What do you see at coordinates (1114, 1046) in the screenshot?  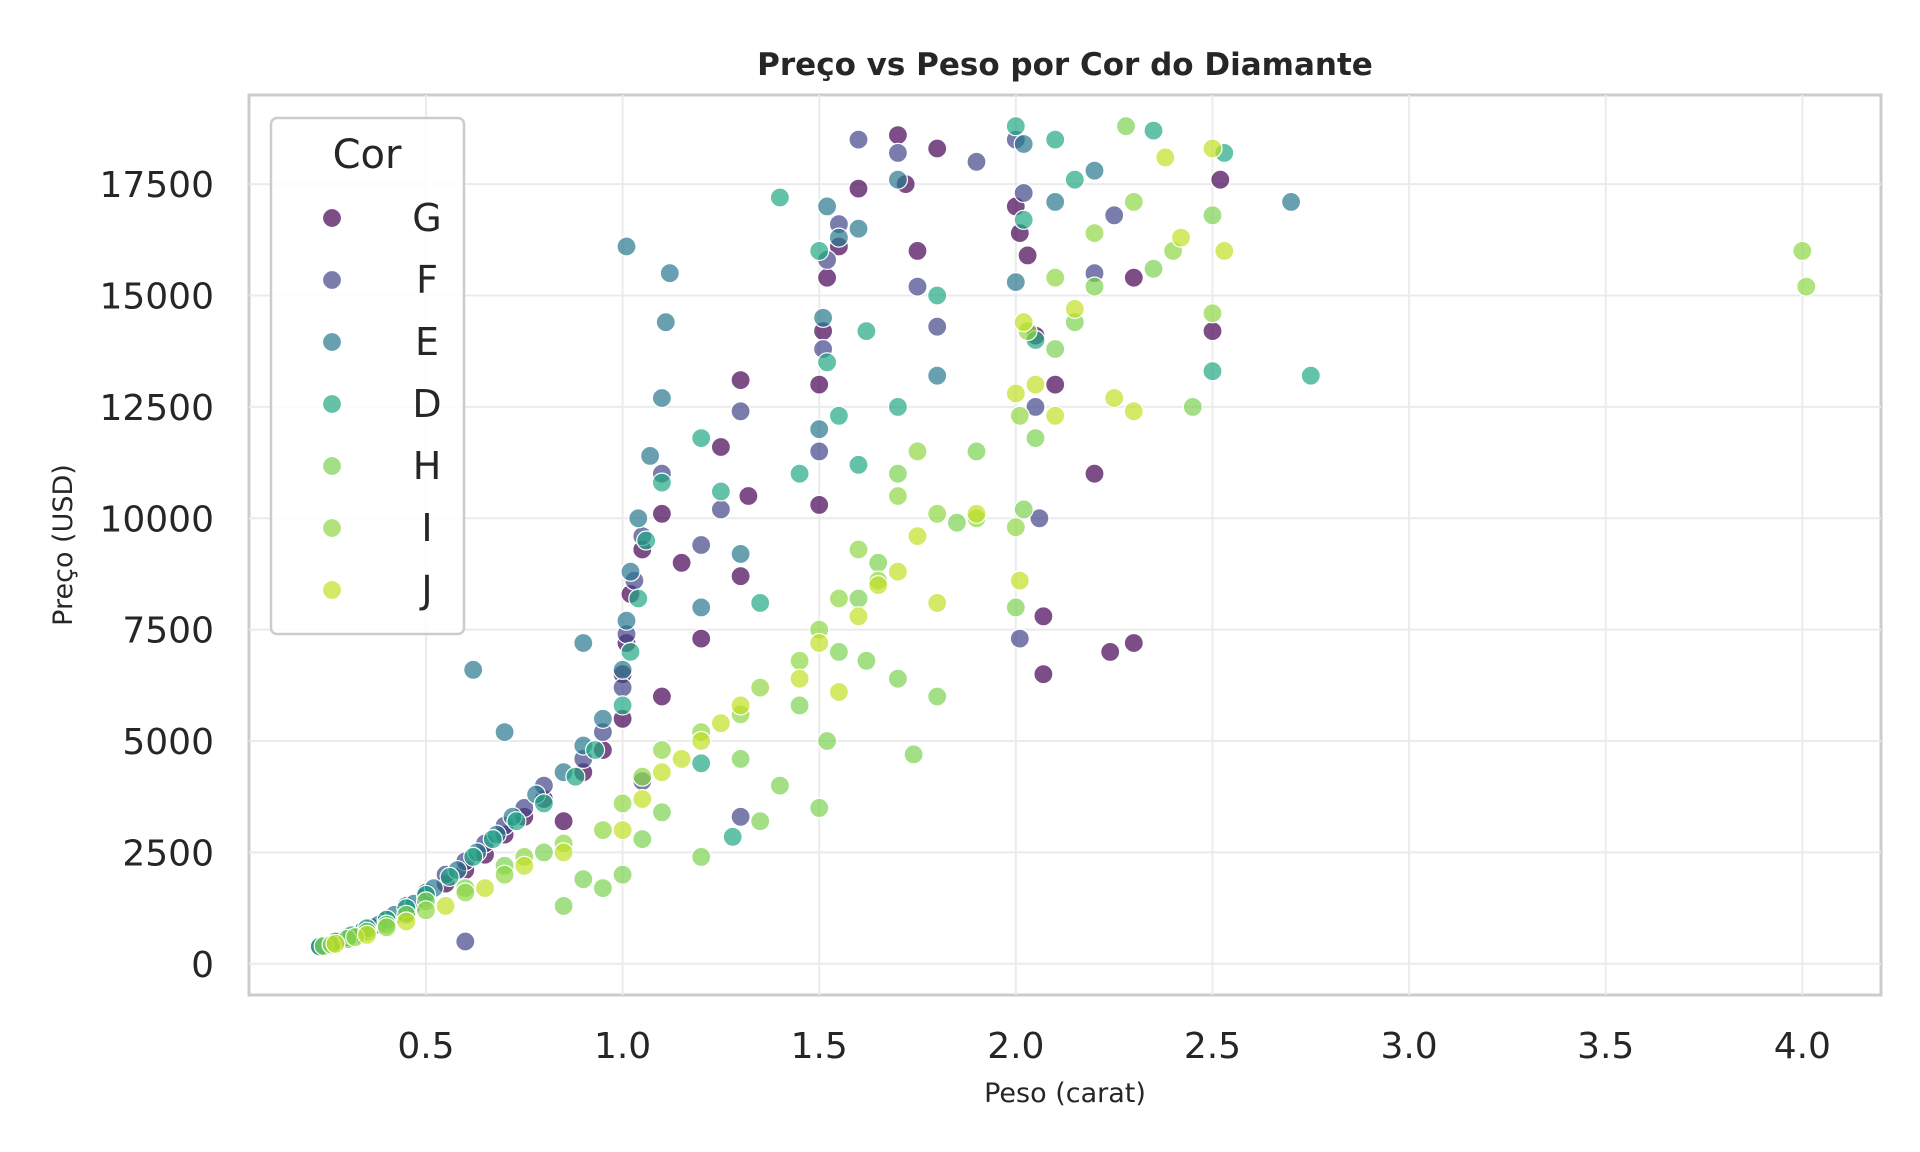 I see `x-axis-ticks: 0.5 1.0 1.5 2.0 2.5 3.0 3.5 4.0` at bounding box center [1114, 1046].